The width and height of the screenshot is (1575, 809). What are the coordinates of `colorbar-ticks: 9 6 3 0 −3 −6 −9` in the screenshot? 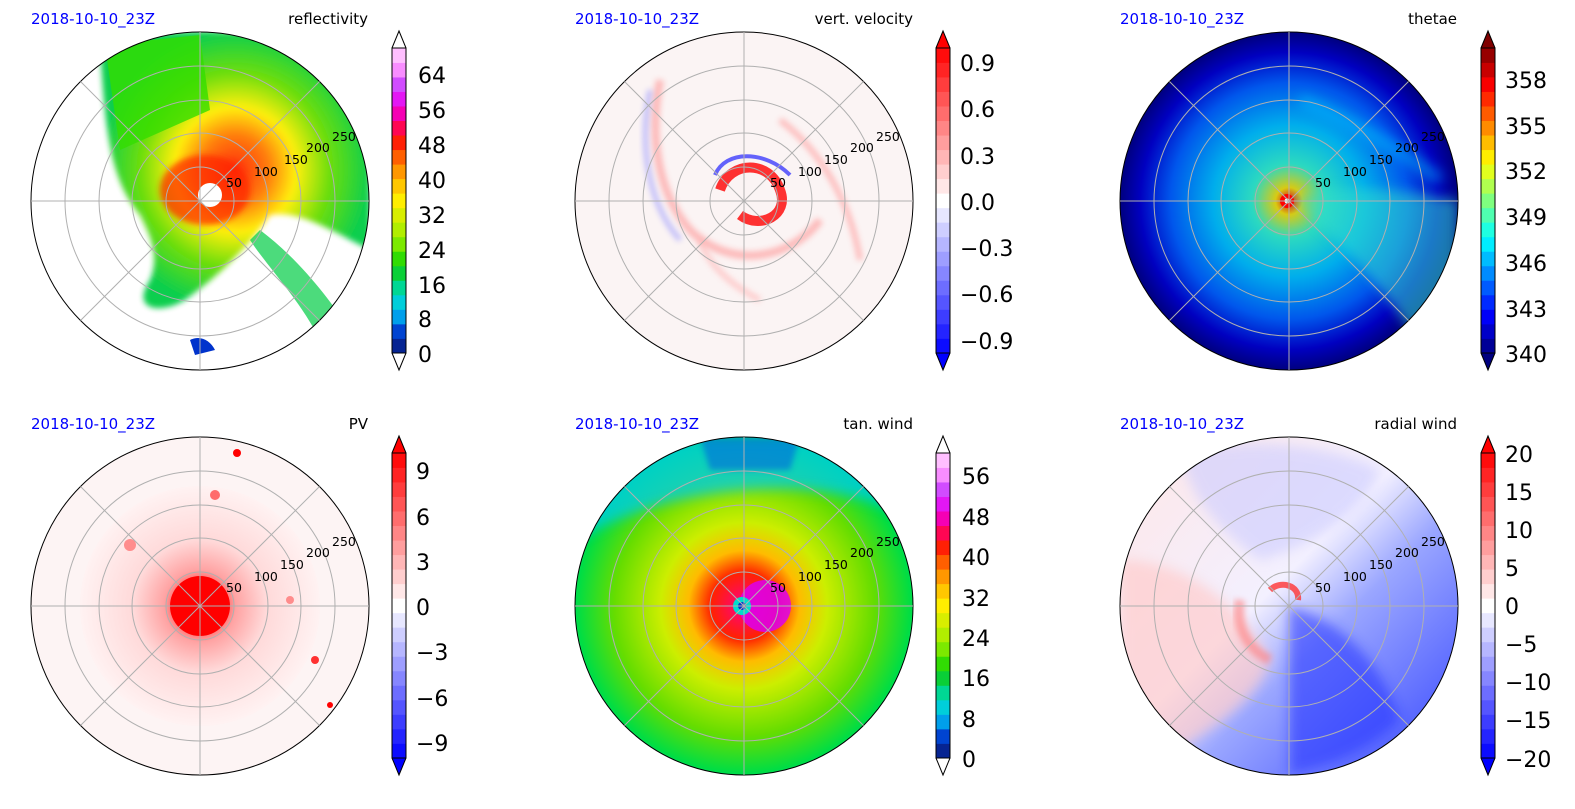 It's located at (432, 608).